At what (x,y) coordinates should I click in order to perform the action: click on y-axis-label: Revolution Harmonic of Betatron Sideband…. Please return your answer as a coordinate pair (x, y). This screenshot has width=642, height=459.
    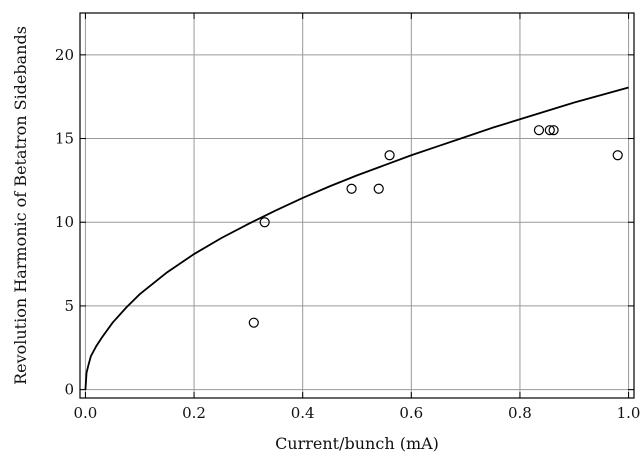
    Looking at the image, I should click on (20, 205).